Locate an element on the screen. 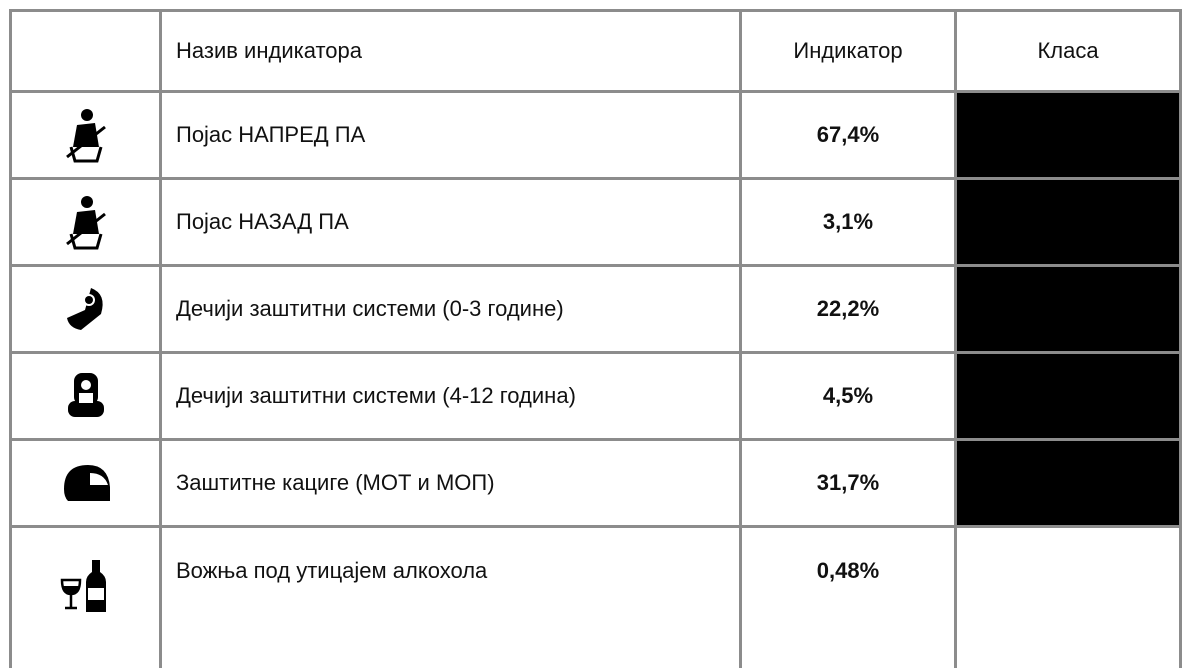 Image resolution: width=1190 pixels, height=668 pixels. indicator-name: Дечији заштитни системи (0-3 године) is located at coordinates (451, 309).